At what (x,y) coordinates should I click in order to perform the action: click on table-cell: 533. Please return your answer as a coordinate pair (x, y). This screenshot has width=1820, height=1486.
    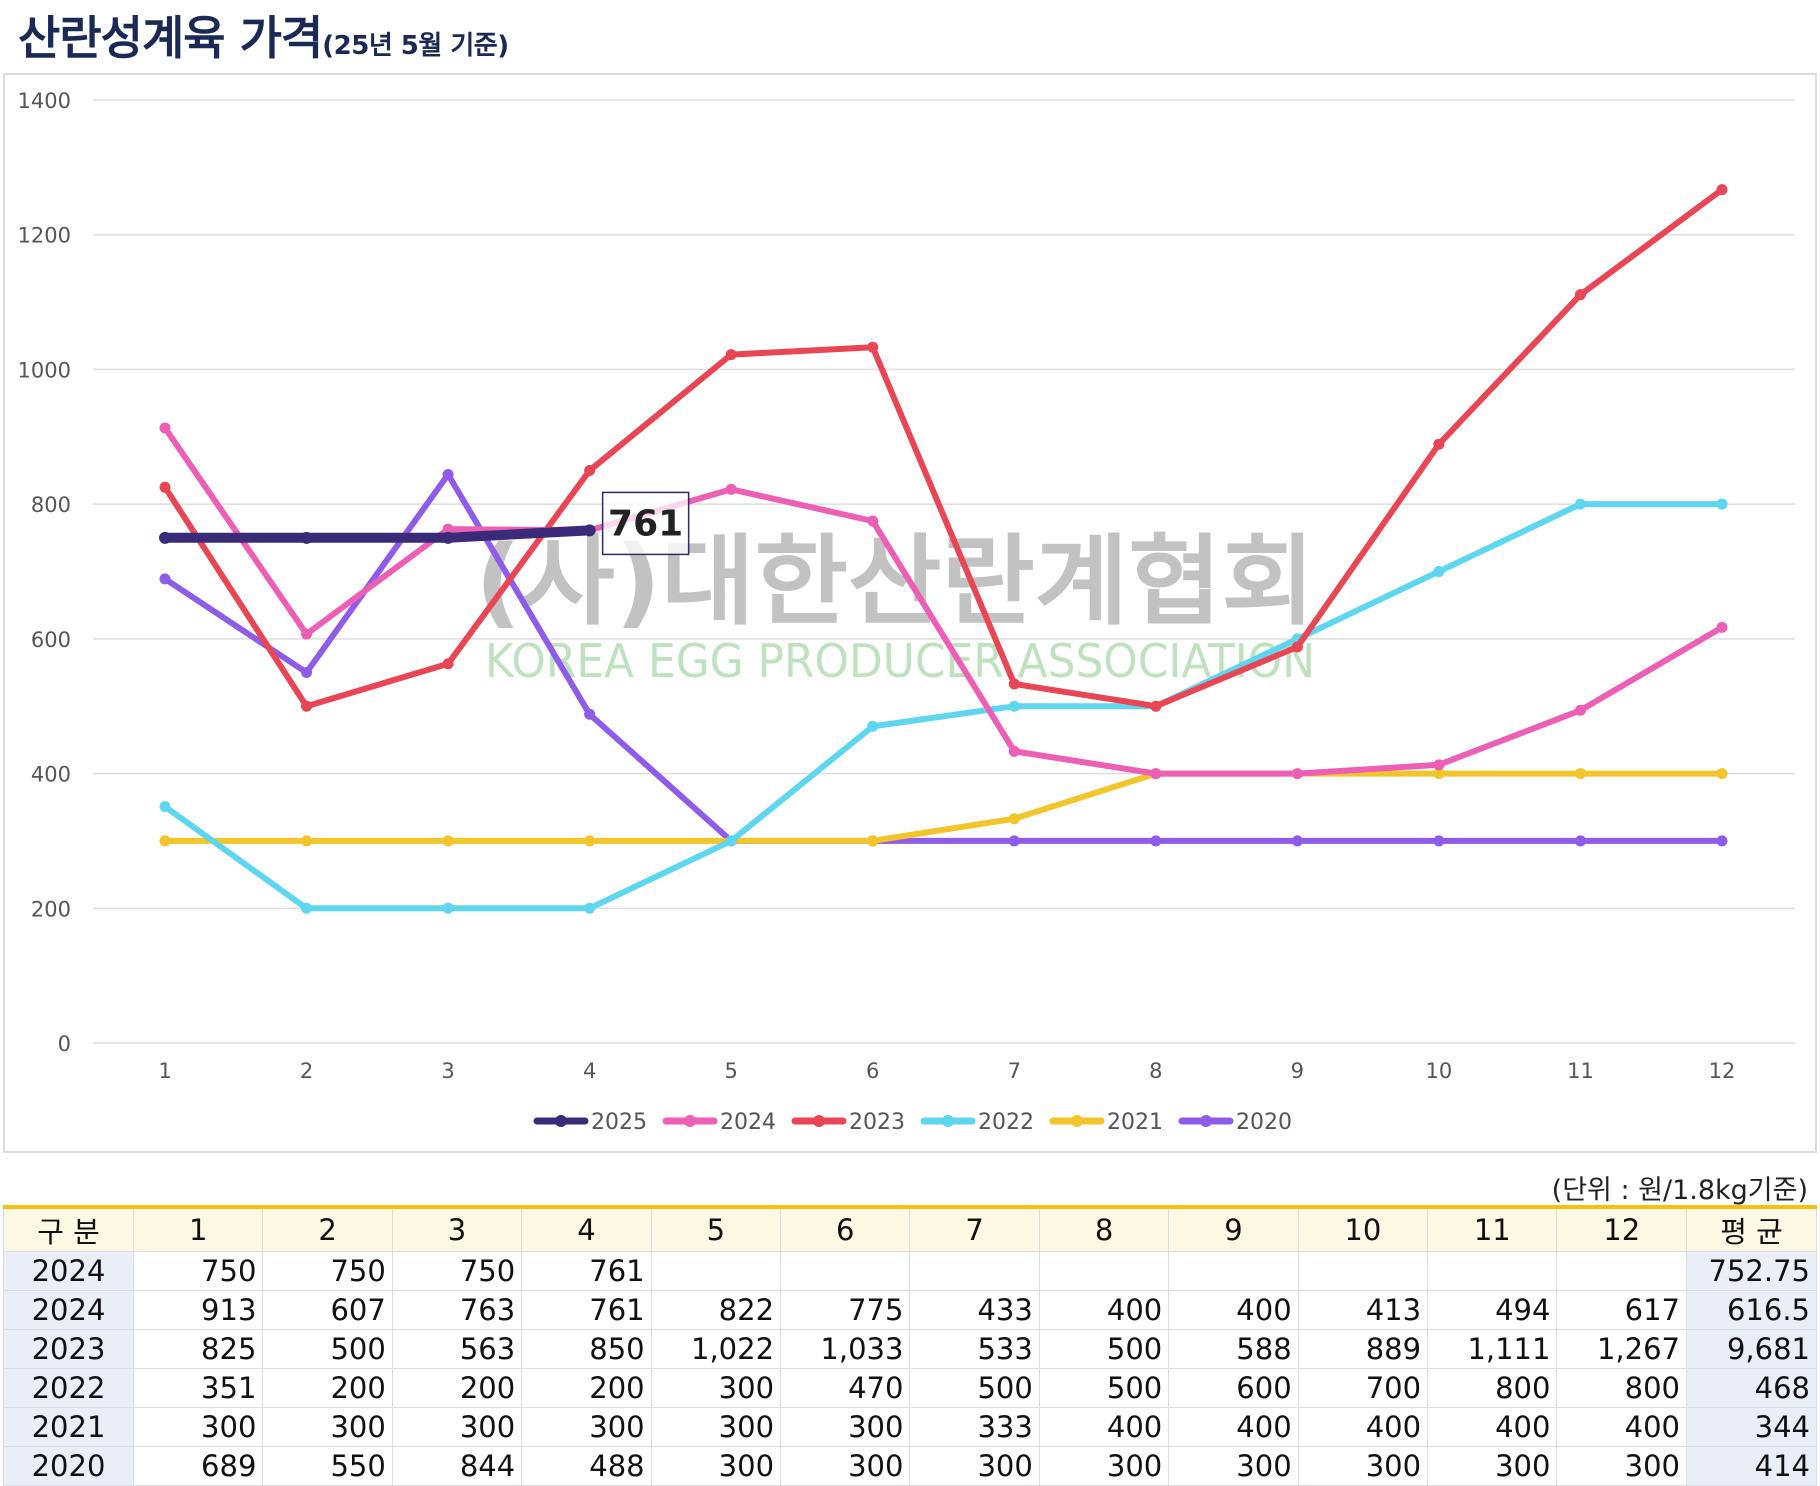
    Looking at the image, I should click on (974, 1349).